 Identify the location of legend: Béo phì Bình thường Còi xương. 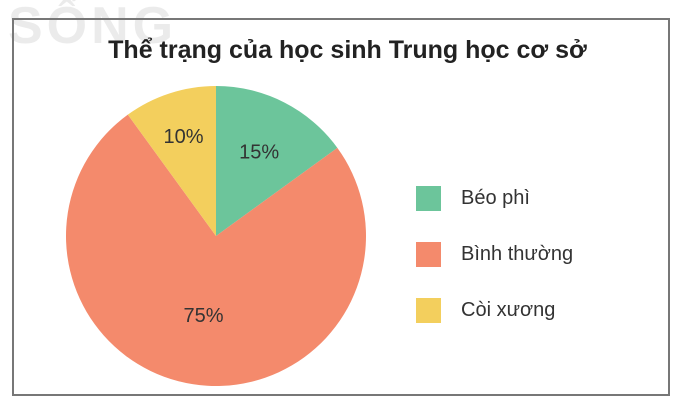
(494, 254).